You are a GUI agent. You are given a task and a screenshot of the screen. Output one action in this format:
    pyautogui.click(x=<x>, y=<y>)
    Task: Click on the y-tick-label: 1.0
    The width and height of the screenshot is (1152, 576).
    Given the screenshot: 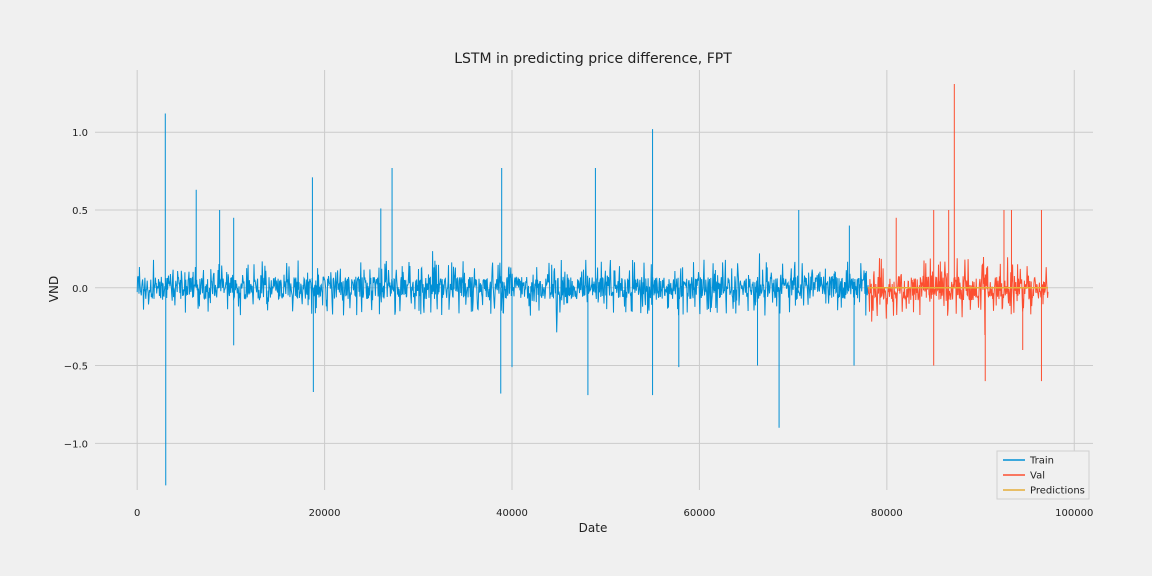 What is the action you would take?
    pyautogui.click(x=80, y=133)
    